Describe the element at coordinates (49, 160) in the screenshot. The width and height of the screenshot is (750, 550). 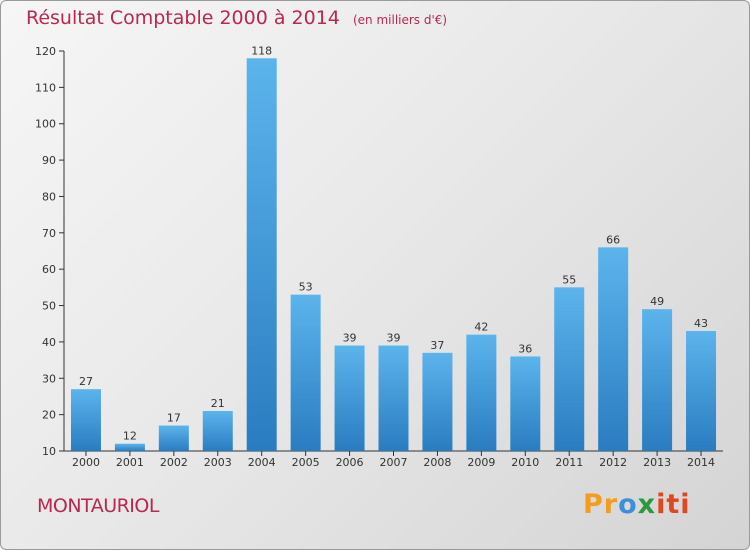
I see `y-tick-label: 90` at that location.